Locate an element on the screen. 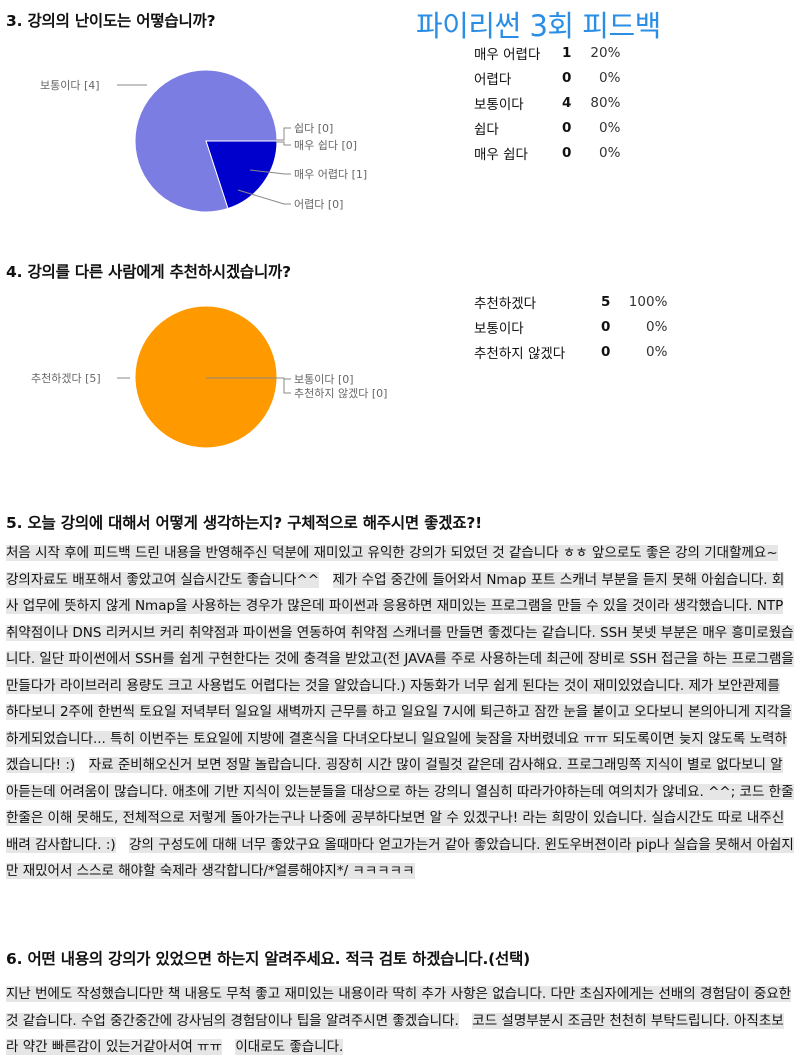 The height and width of the screenshot is (1061, 800). row-percent: 80% is located at coordinates (605, 102).